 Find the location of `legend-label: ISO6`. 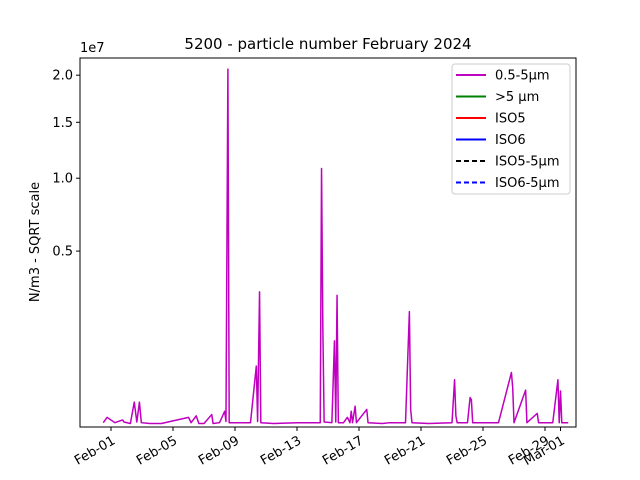

legend-label: ISO6 is located at coordinates (510, 140).